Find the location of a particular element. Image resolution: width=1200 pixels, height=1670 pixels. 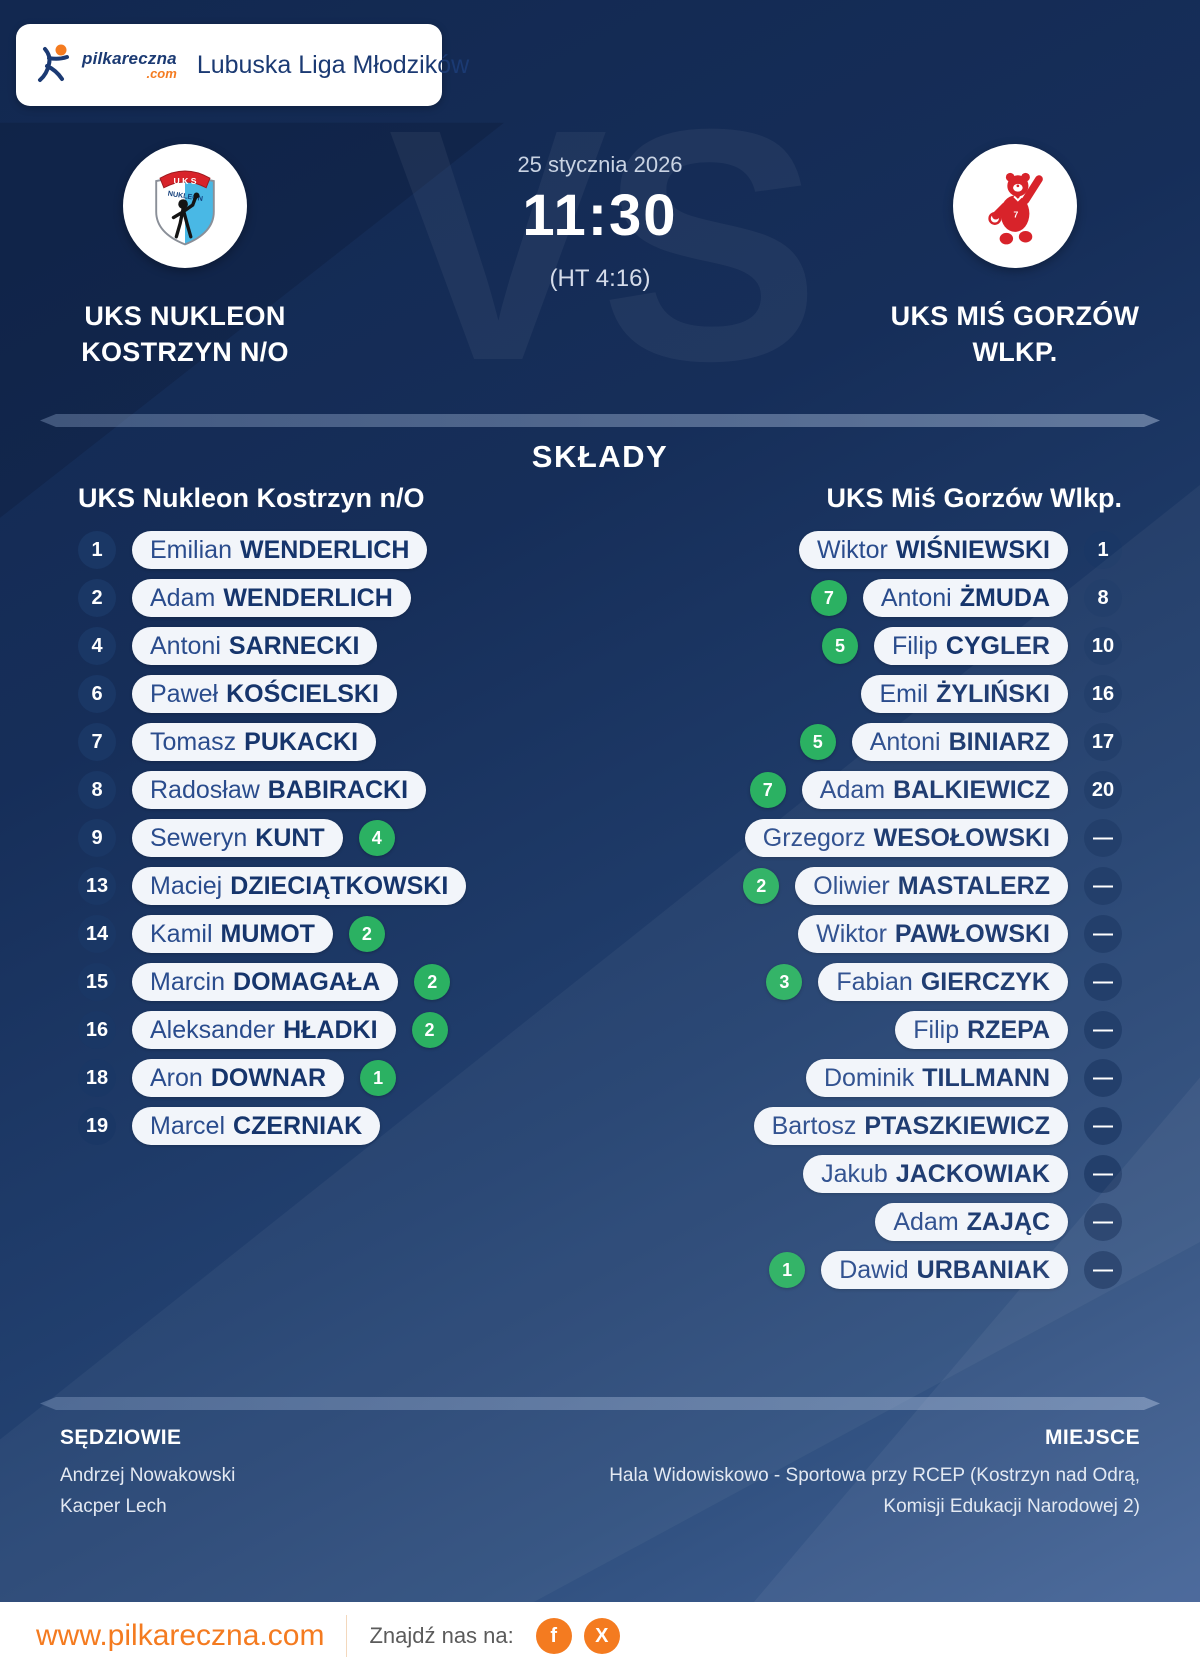

home-team-block: U K S NUKLEON UKS NUKLEON KOSTRZYN N/O is located at coordinates (185, 256).